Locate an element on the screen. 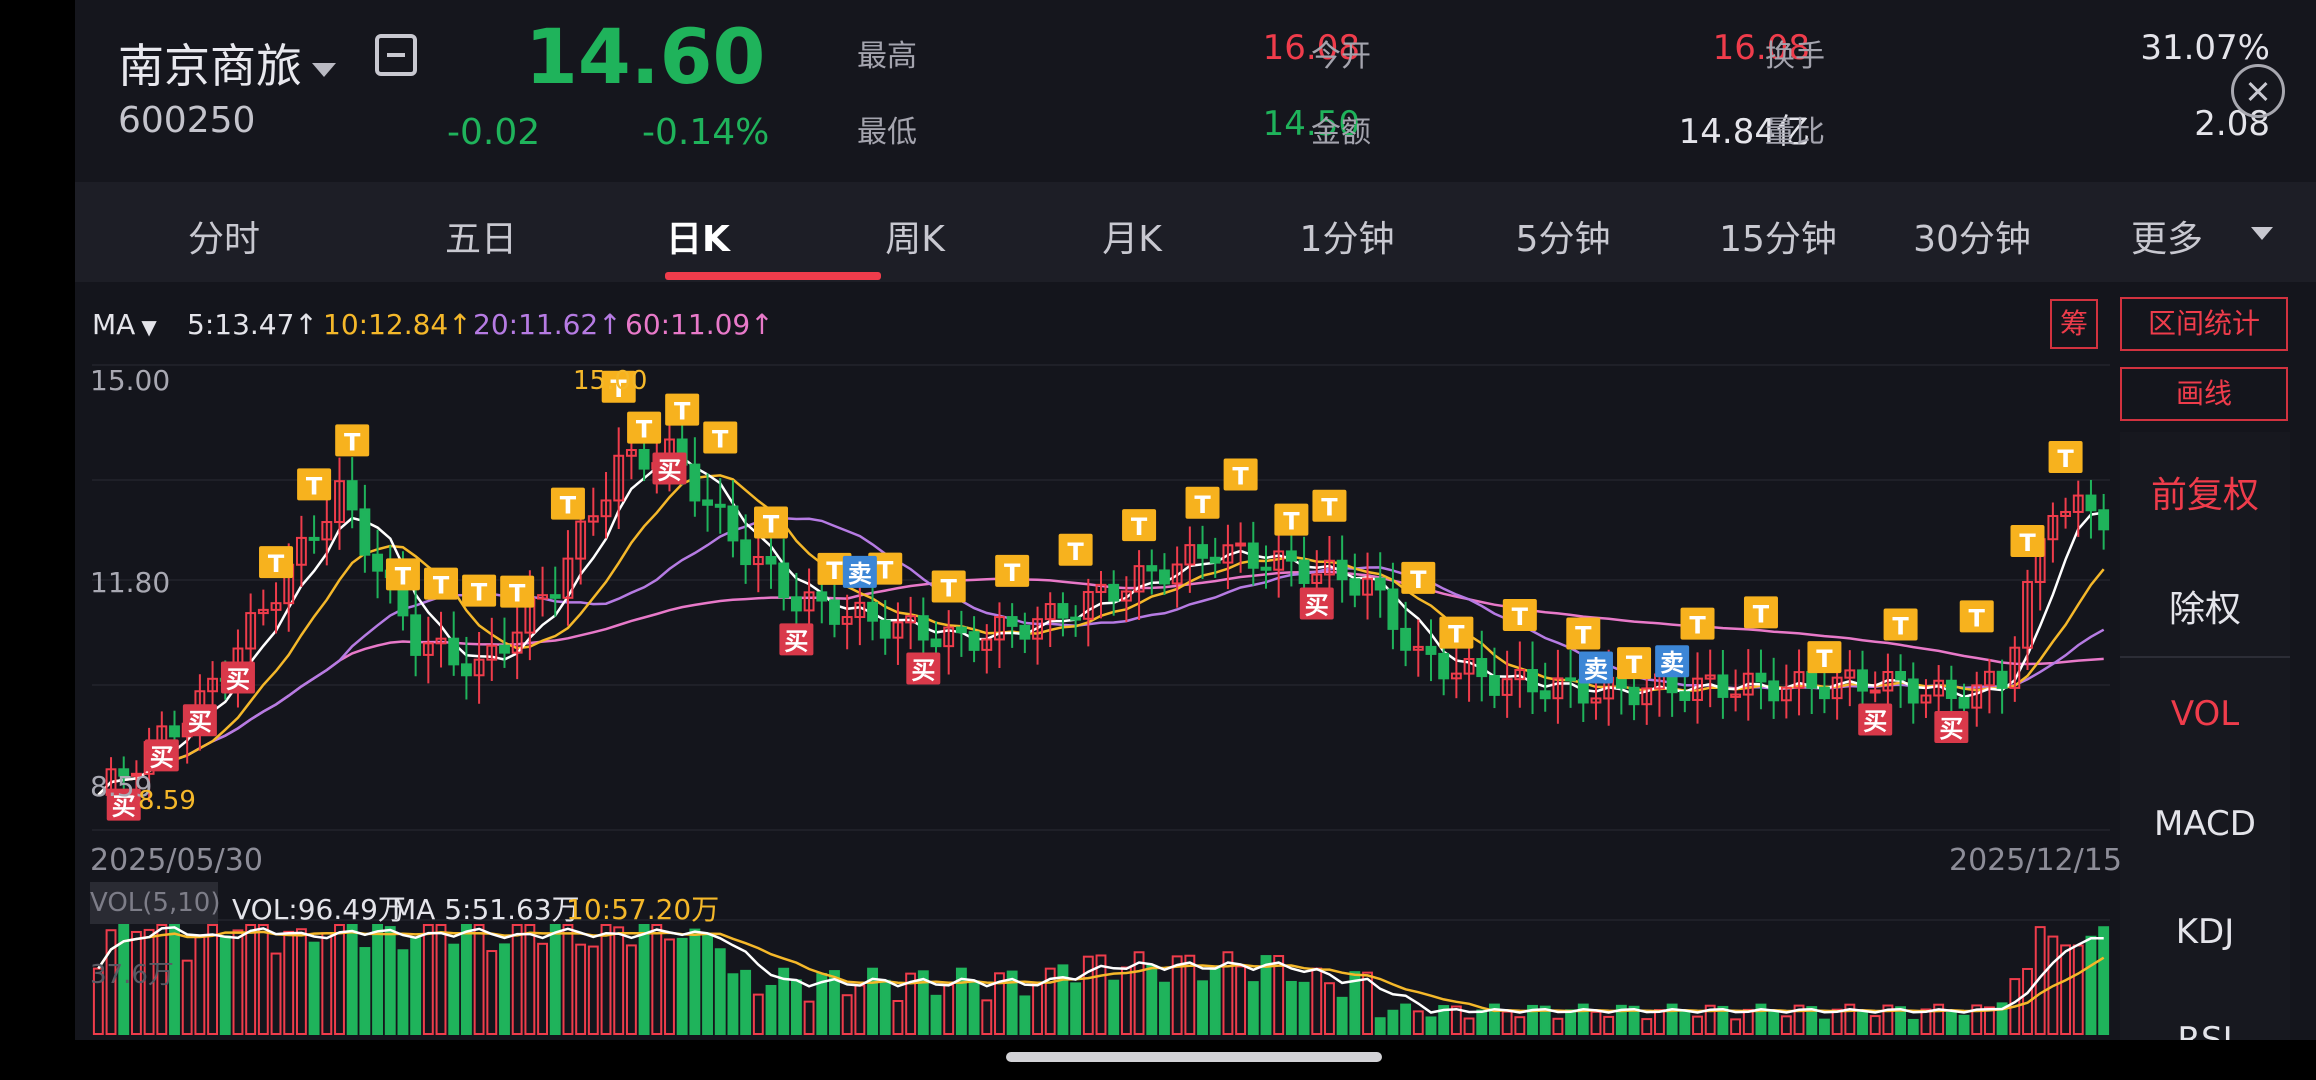 The image size is (2316, 1080). ma5-value: 5:13.47↑ is located at coordinates (252, 324).